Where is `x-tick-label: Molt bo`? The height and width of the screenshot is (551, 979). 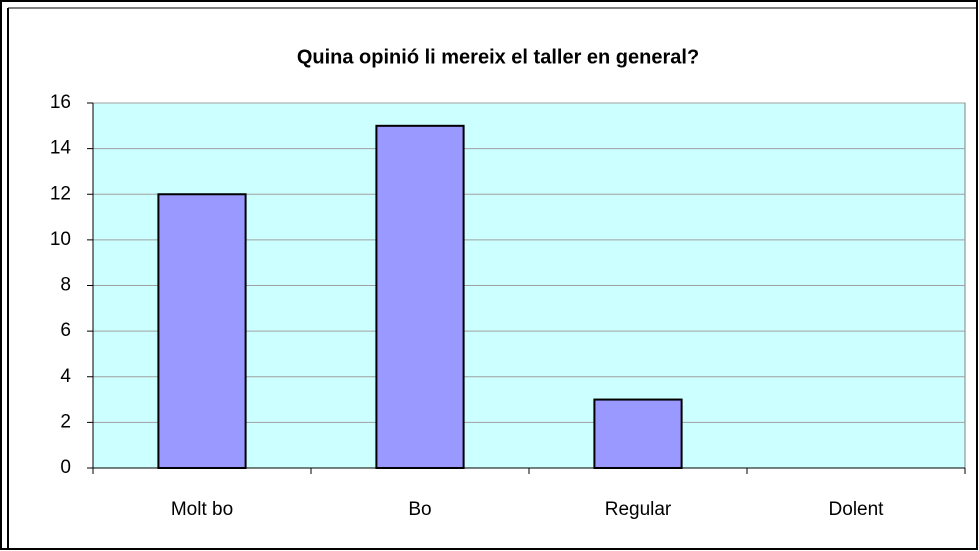 x-tick-label: Molt bo is located at coordinates (202, 509).